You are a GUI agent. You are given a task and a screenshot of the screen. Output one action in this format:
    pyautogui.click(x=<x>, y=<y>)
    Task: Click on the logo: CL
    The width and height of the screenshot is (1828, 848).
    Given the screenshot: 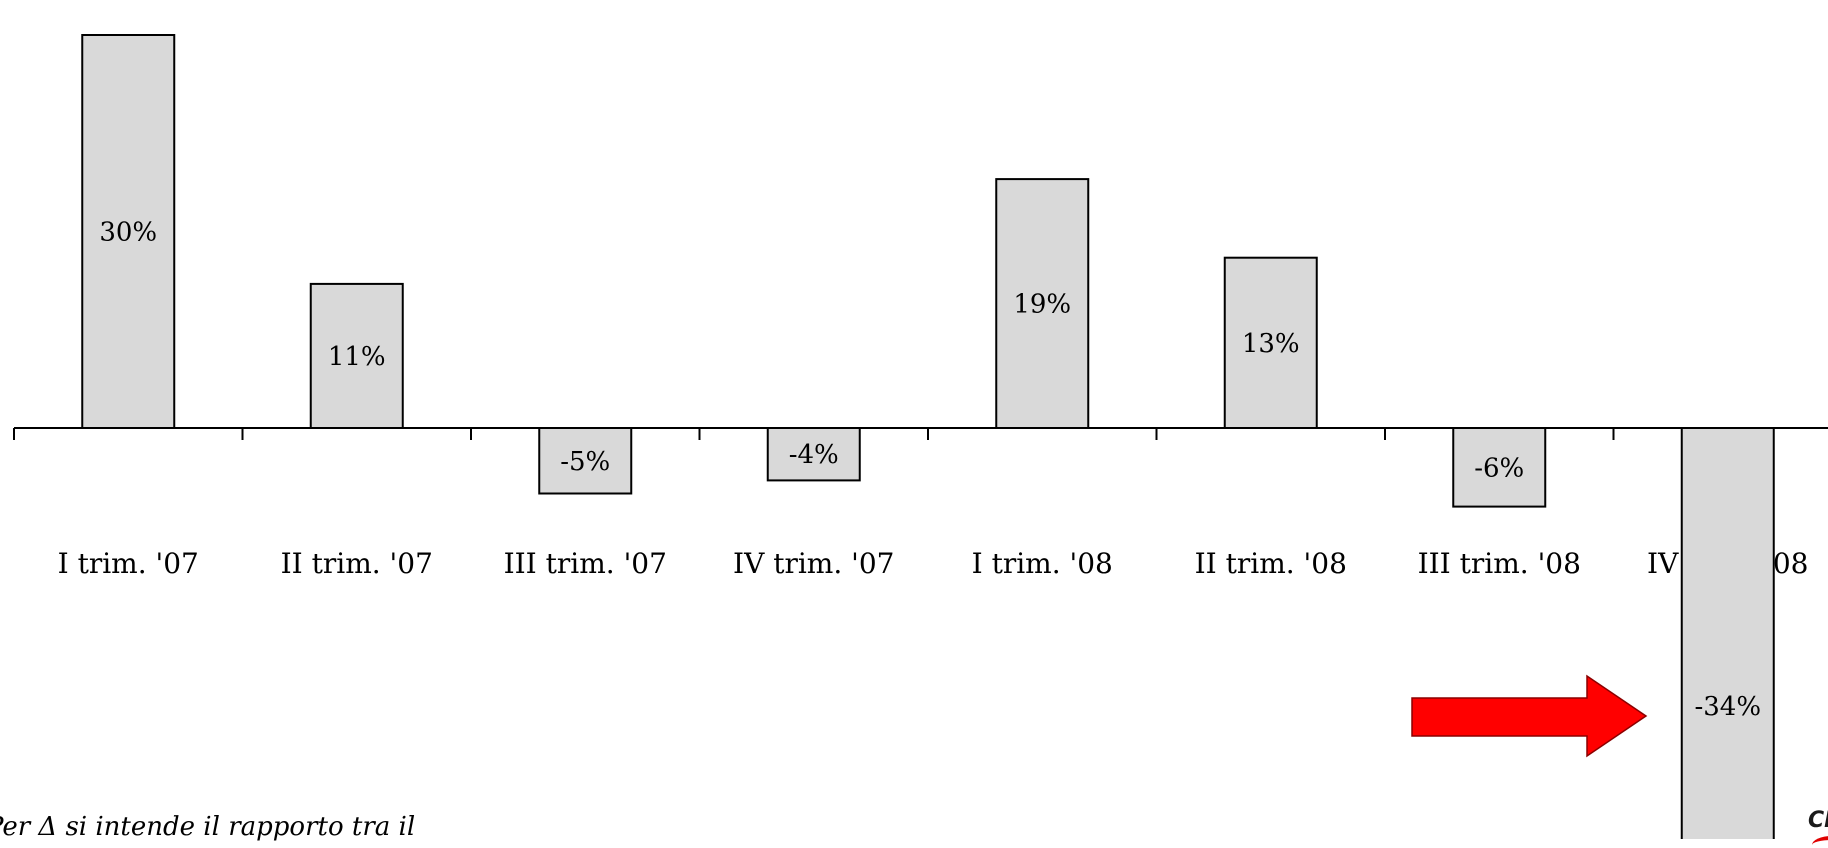 What is the action you would take?
    pyautogui.click(x=1818, y=828)
    